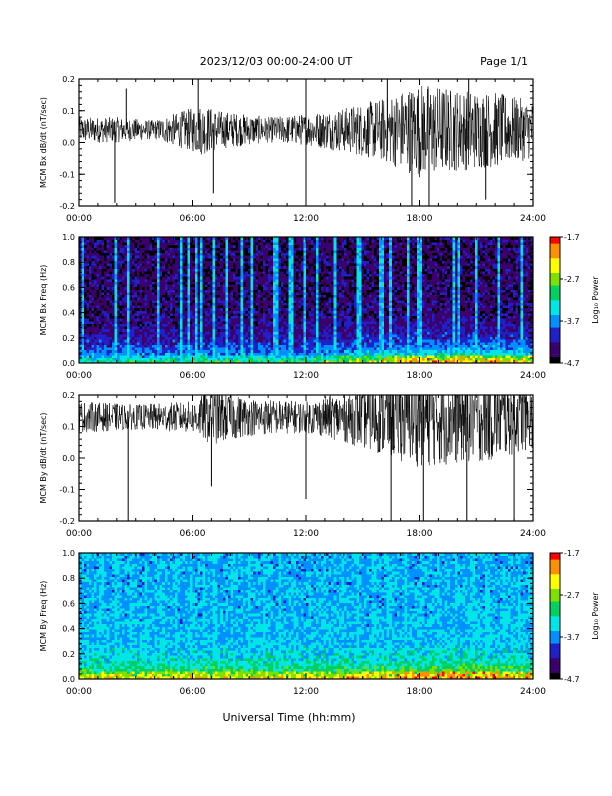 This screenshot has width=612, height=796. Describe the element at coordinates (276, 61) in the screenshot. I see `figure-title: 2023/12/03 00:00-24:00 UT` at that location.